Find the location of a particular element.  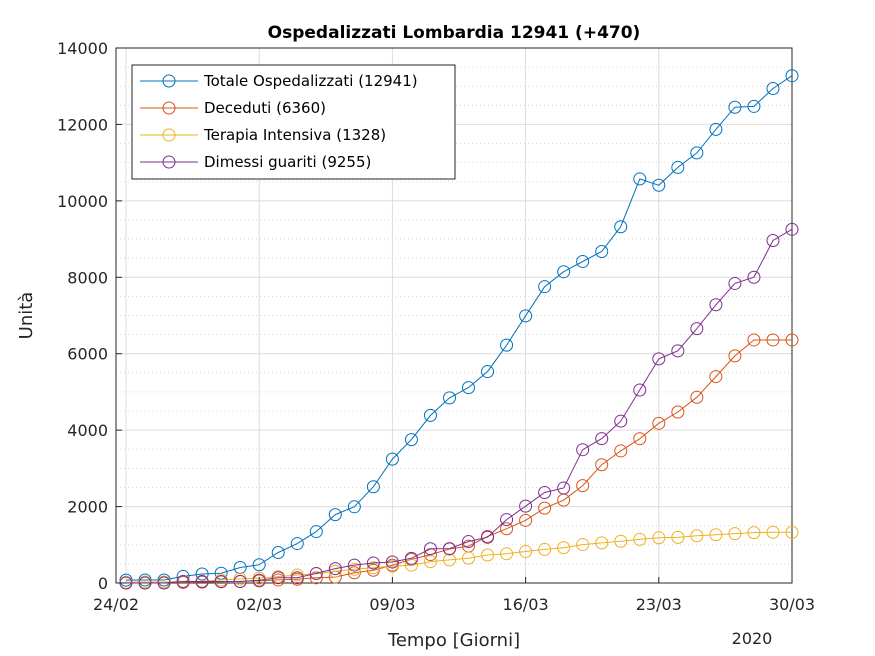

y-tick-label: 6000 is located at coordinates (87, 354).